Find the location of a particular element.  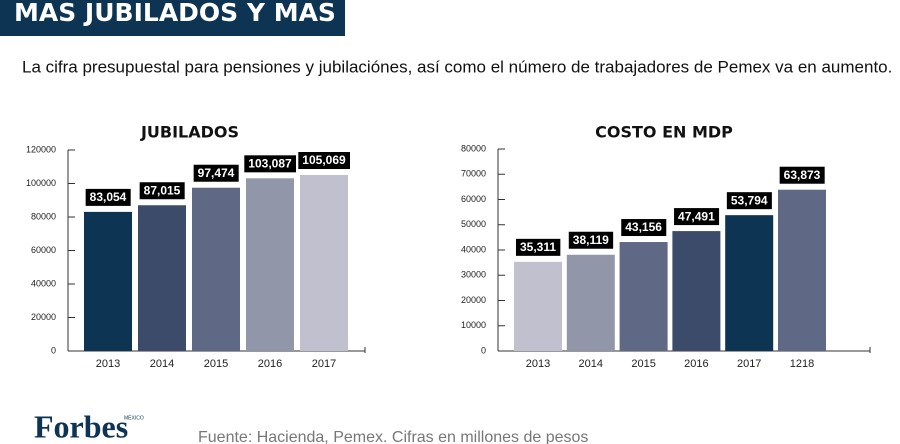

y-tick-label: 100000 is located at coordinates (41, 183).